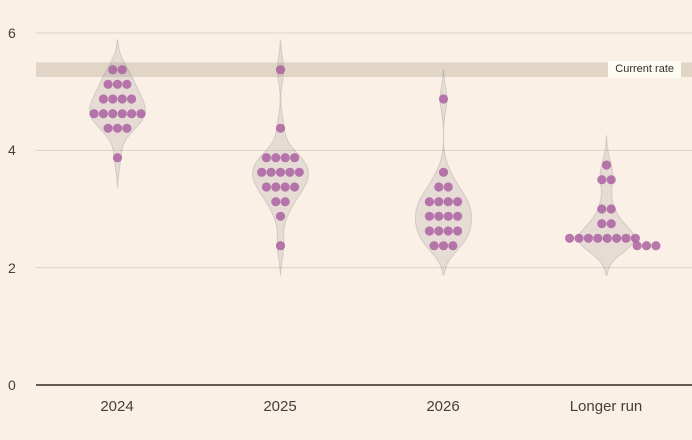 This screenshot has width=692, height=440. I want to click on current-rate-label: Current rate, so click(644, 69).